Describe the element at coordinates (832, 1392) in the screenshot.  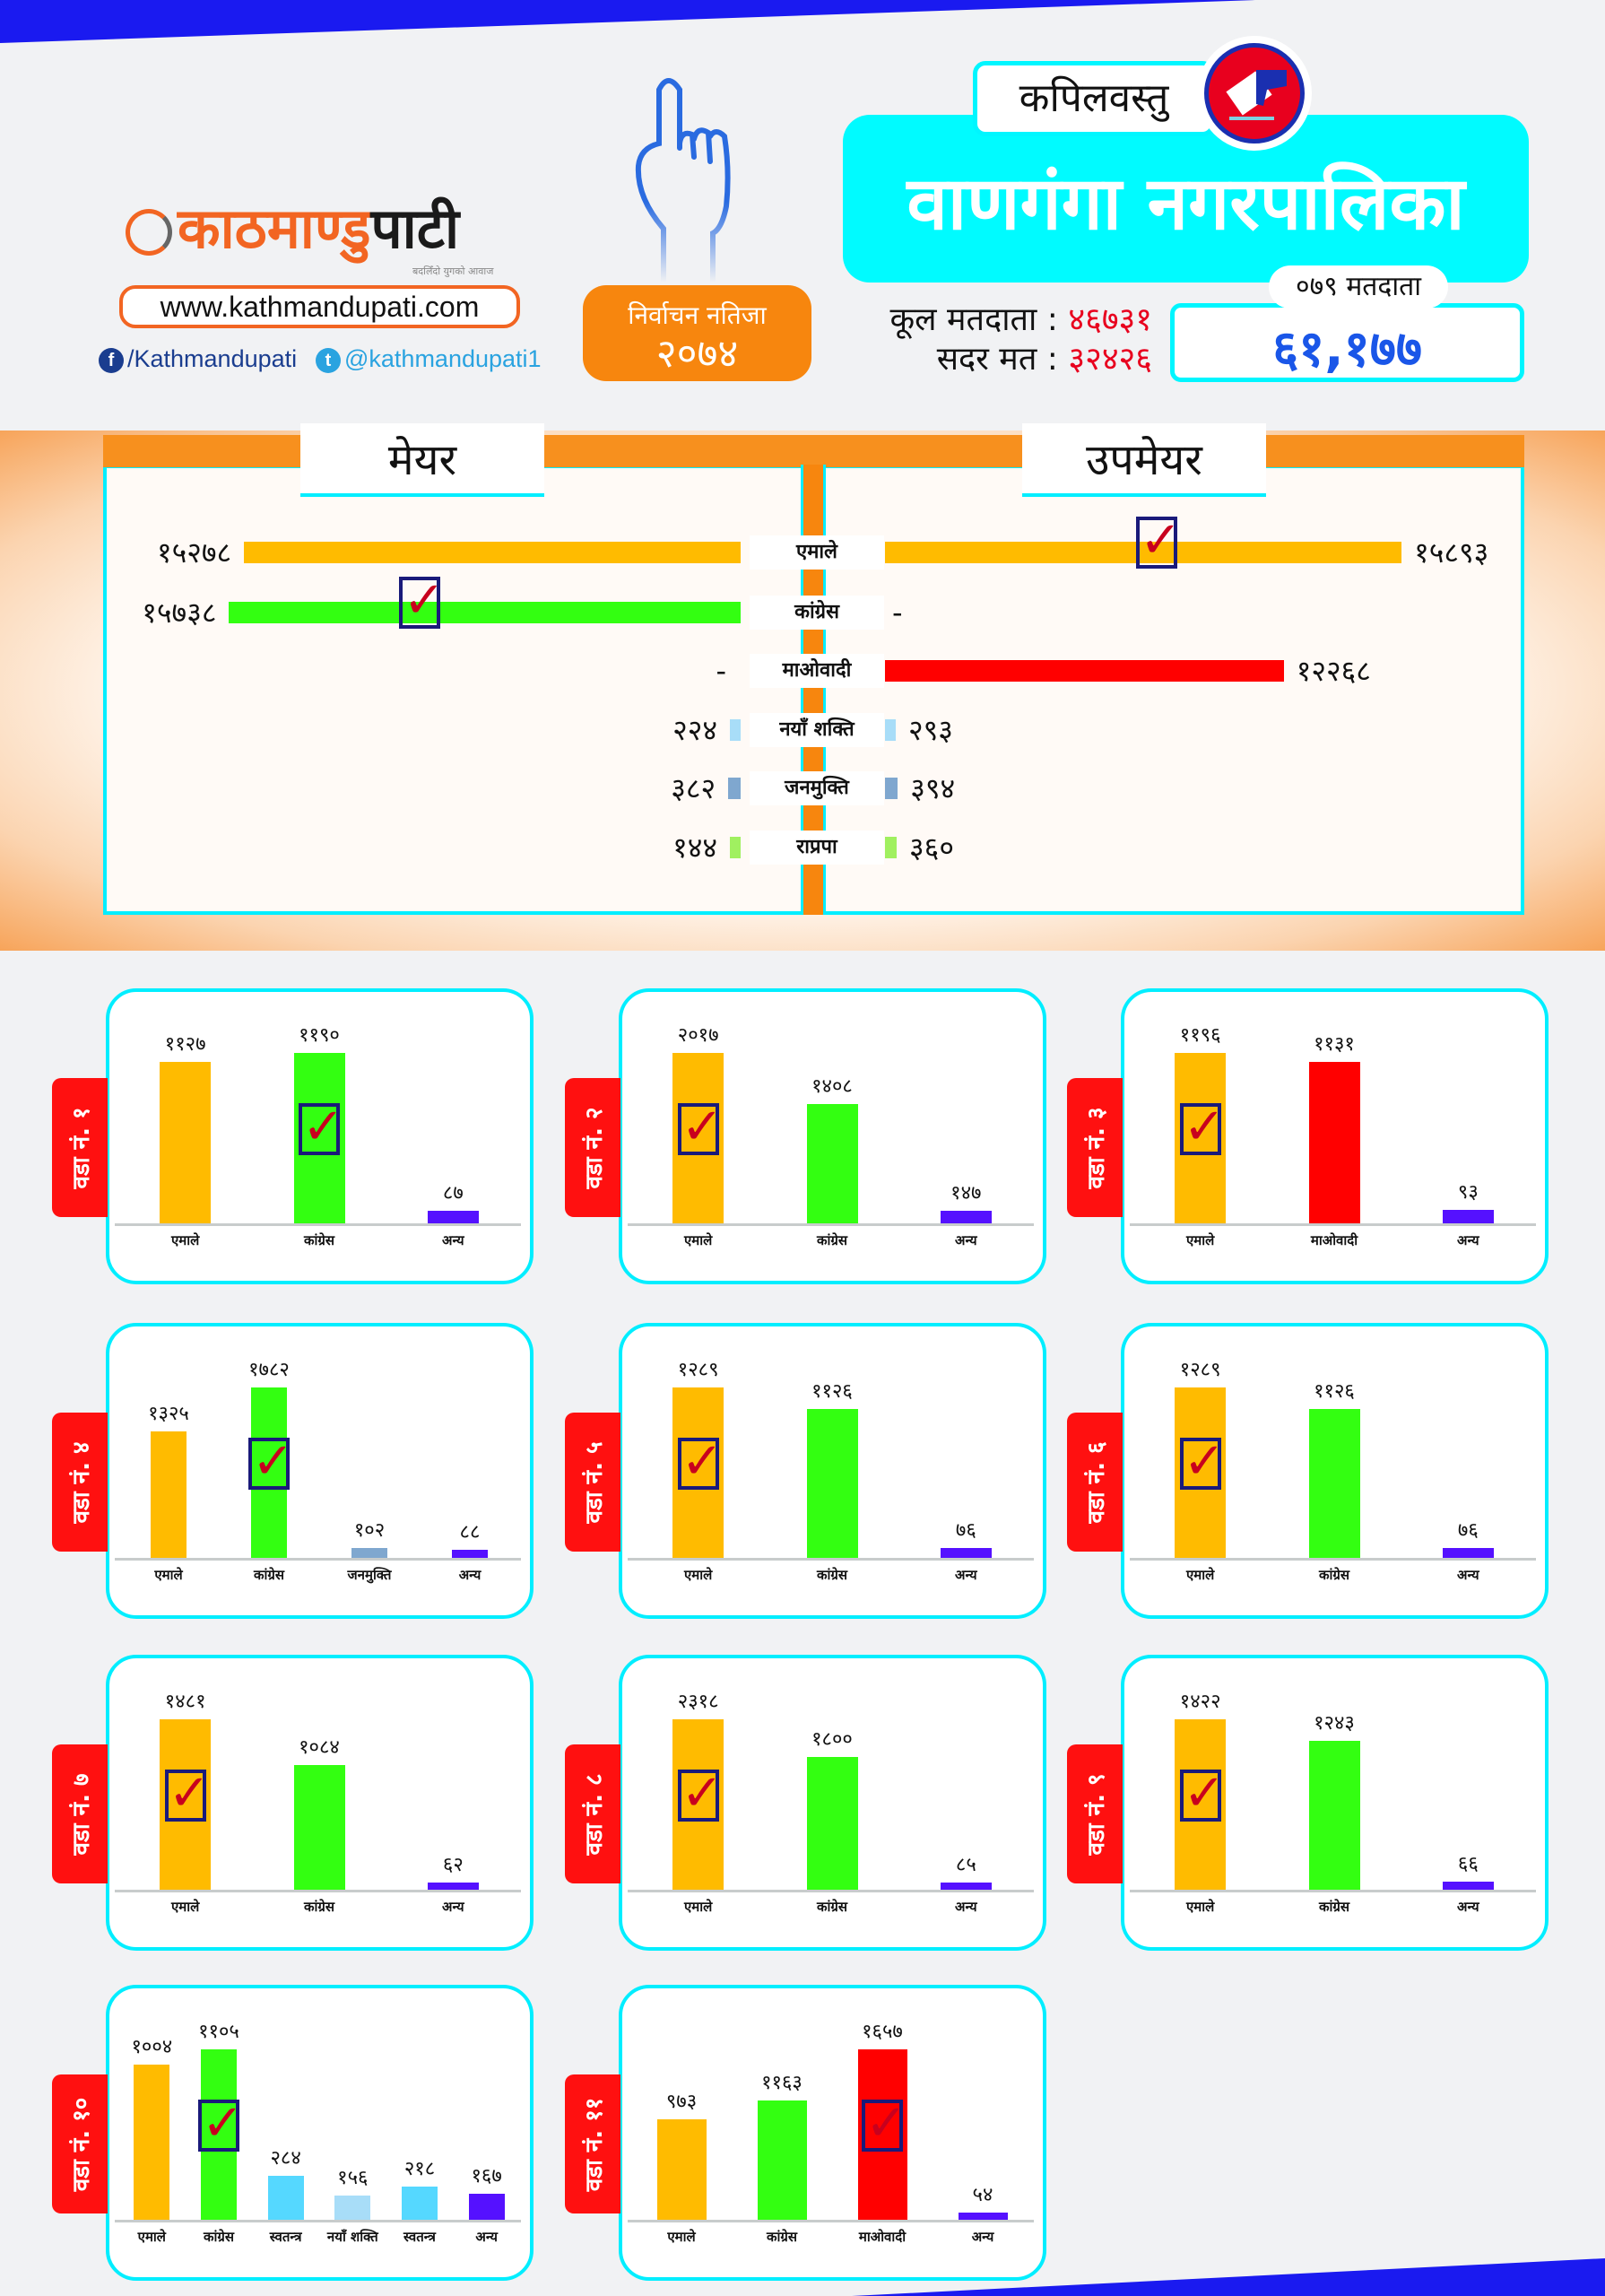
I see `bar-value-label: ११२६` at that location.